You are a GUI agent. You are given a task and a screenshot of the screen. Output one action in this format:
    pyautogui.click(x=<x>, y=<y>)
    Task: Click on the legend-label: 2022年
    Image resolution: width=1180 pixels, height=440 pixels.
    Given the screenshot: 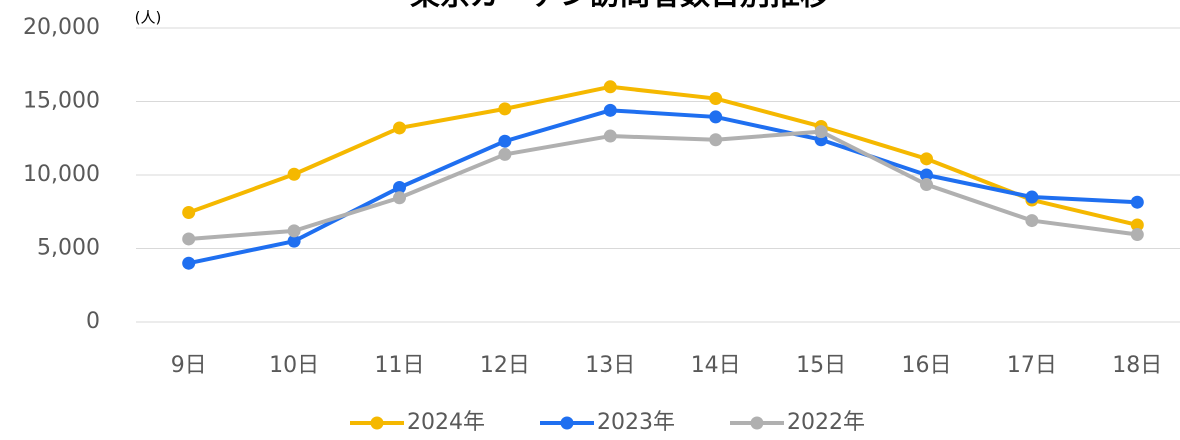 What is the action you would take?
    pyautogui.click(x=826, y=422)
    